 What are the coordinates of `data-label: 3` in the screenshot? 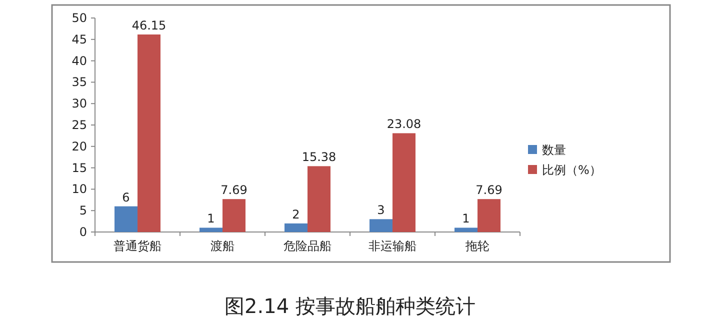 It's located at (381, 210).